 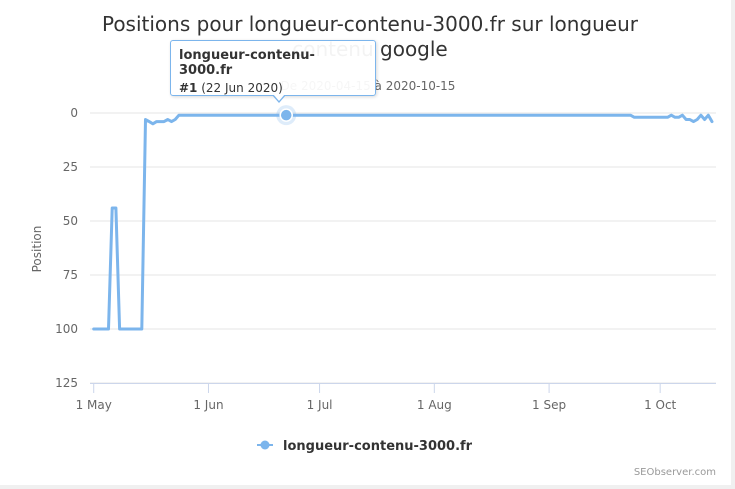 I want to click on tooltip-date: (22 Jun 2020), so click(x=242, y=88).